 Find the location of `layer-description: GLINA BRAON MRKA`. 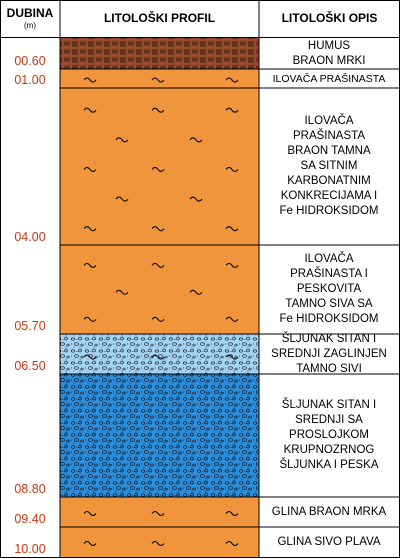

layer-description: GLINA BRAON MRKA is located at coordinates (329, 511).